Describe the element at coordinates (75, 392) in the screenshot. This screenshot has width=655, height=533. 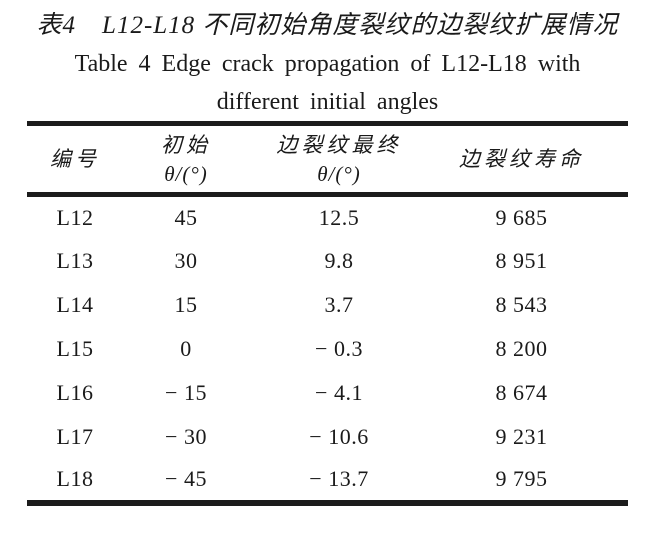
I see `cell-specimen-id: L16` at that location.